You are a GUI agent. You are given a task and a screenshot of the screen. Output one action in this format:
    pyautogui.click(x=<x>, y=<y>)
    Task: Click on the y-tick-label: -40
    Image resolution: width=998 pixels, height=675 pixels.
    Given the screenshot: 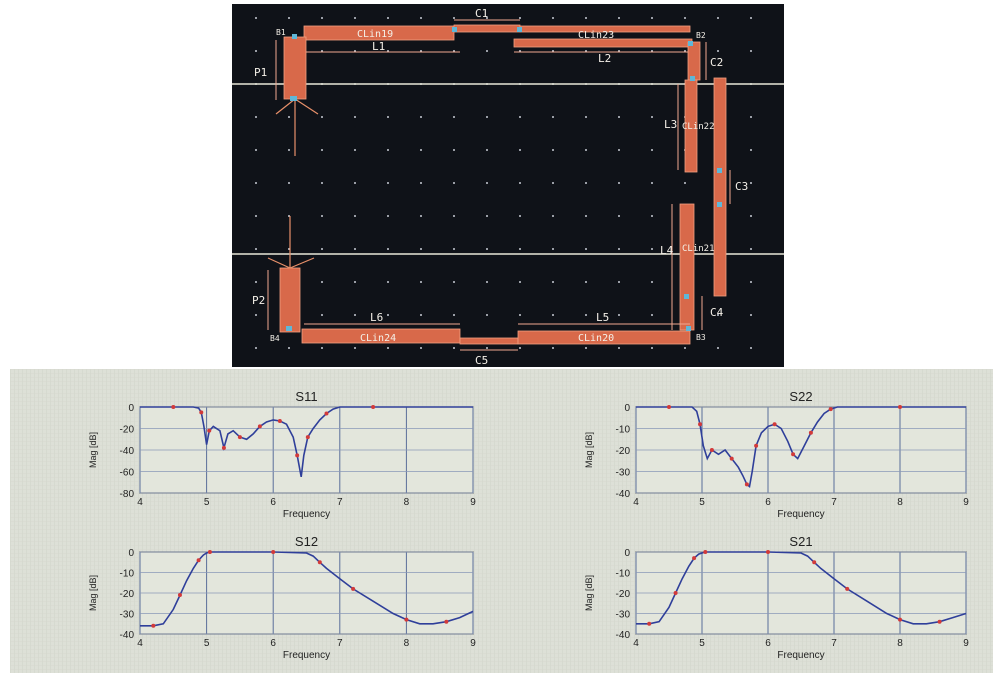 What is the action you would take?
    pyautogui.click(x=623, y=494)
    